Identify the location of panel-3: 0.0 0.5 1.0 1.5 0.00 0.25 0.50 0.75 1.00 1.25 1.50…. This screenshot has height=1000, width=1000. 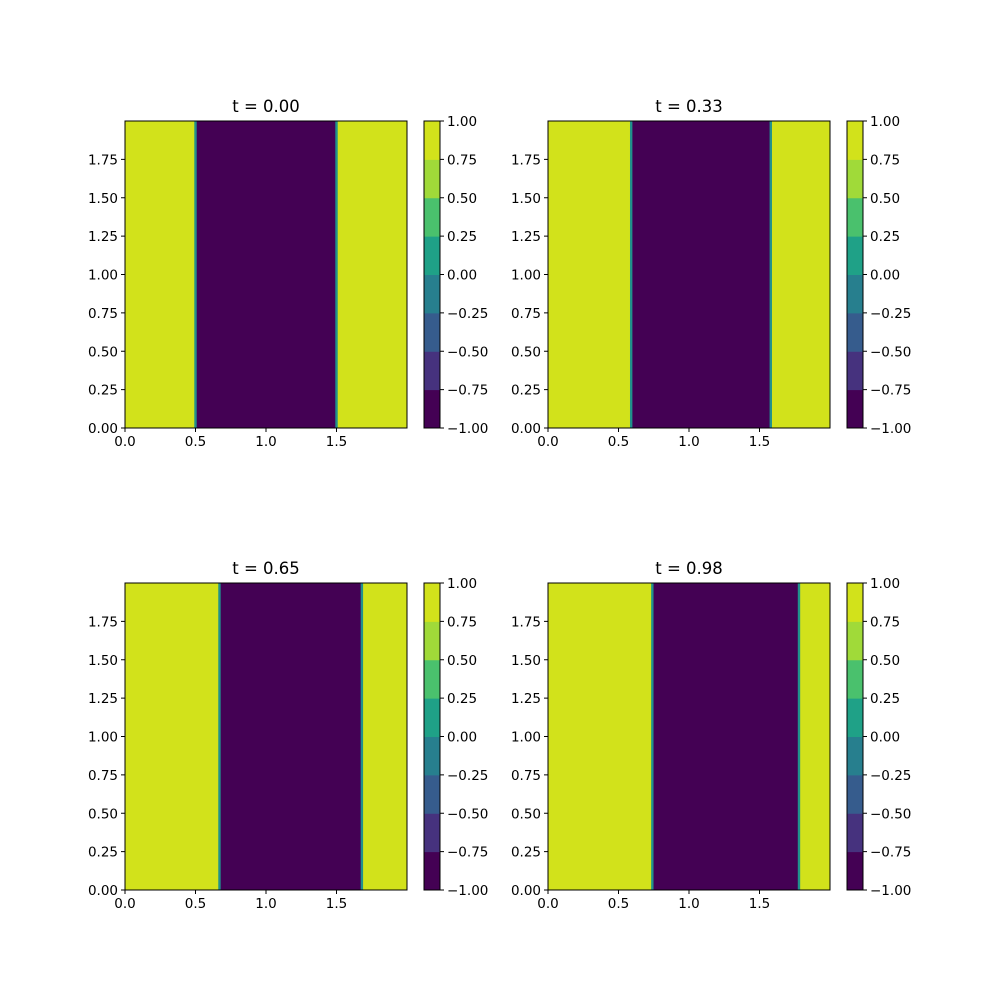
(288, 735).